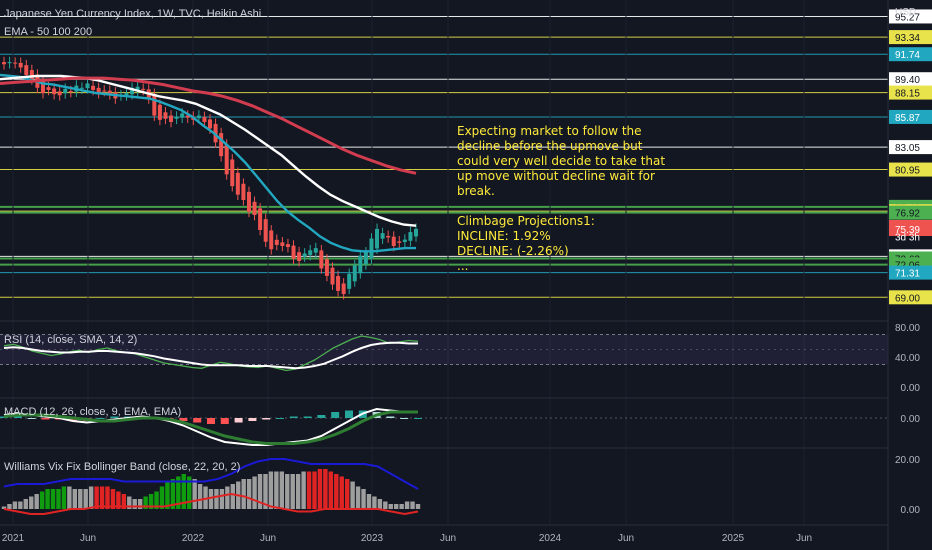  What do you see at coordinates (733, 538) in the screenshot?
I see `time-tick-label: 2025` at bounding box center [733, 538].